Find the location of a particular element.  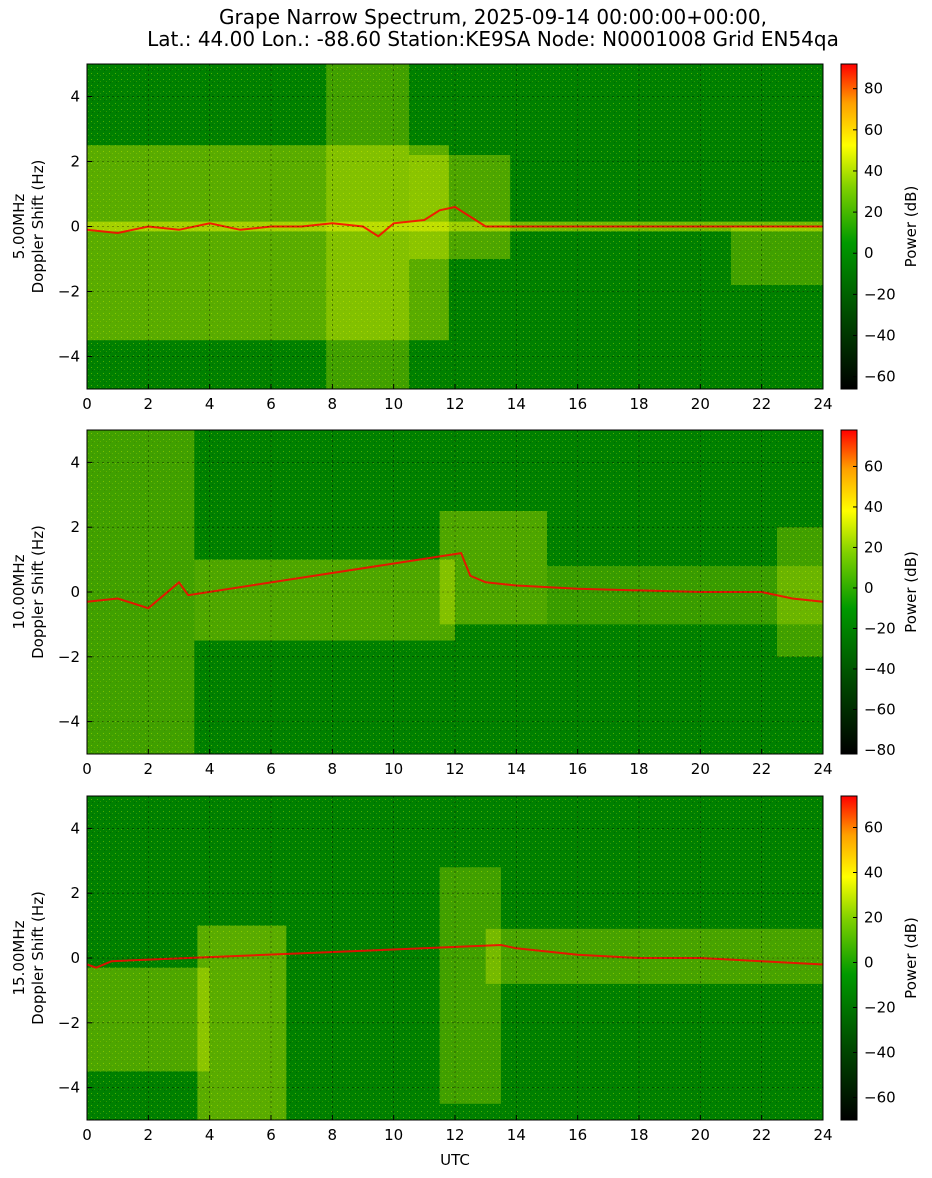

panel-frequency-label: 15.00MHz is located at coordinates (19, 957).